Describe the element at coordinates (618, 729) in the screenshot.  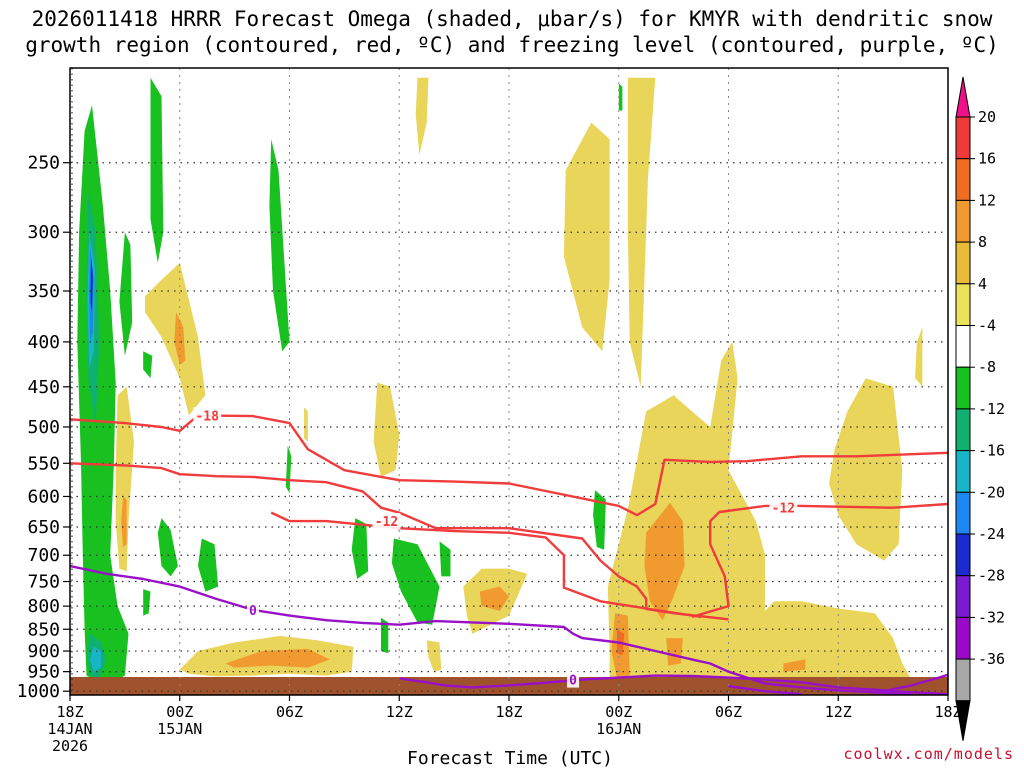
I see `x-tick-label: 16JAN` at that location.